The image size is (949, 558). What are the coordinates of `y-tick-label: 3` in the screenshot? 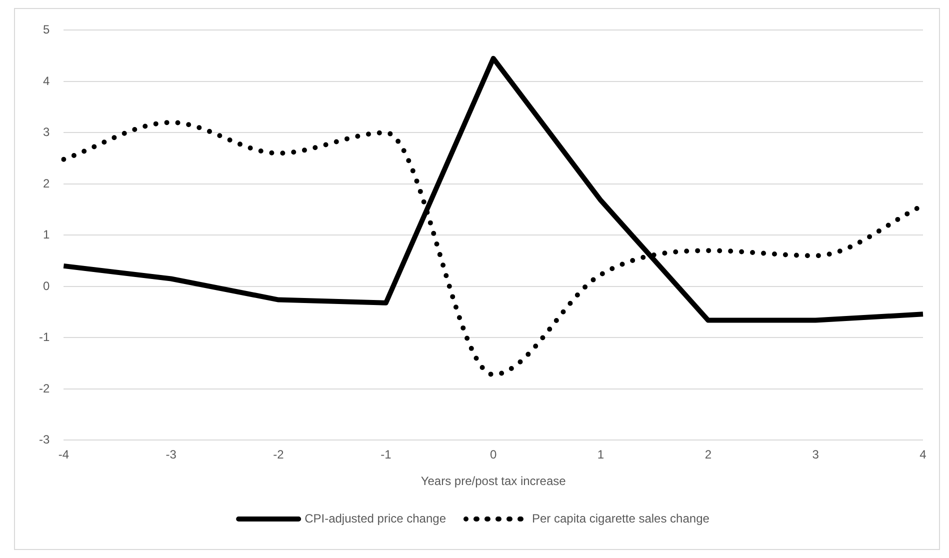 It's located at (46, 132).